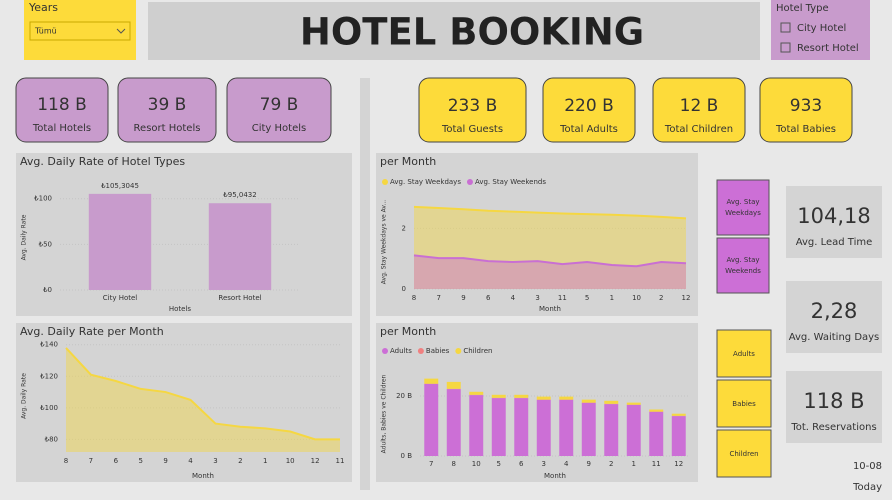  What do you see at coordinates (477, 351) in the screenshot?
I see `legend-label: Children` at bounding box center [477, 351].